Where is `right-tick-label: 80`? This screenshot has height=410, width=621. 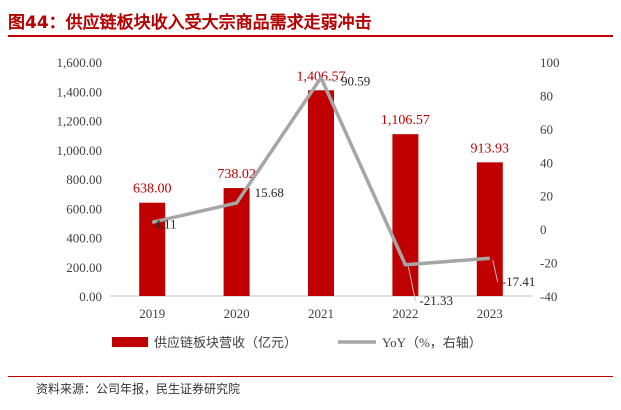
right-tick-label: 80 is located at coordinates (546, 95).